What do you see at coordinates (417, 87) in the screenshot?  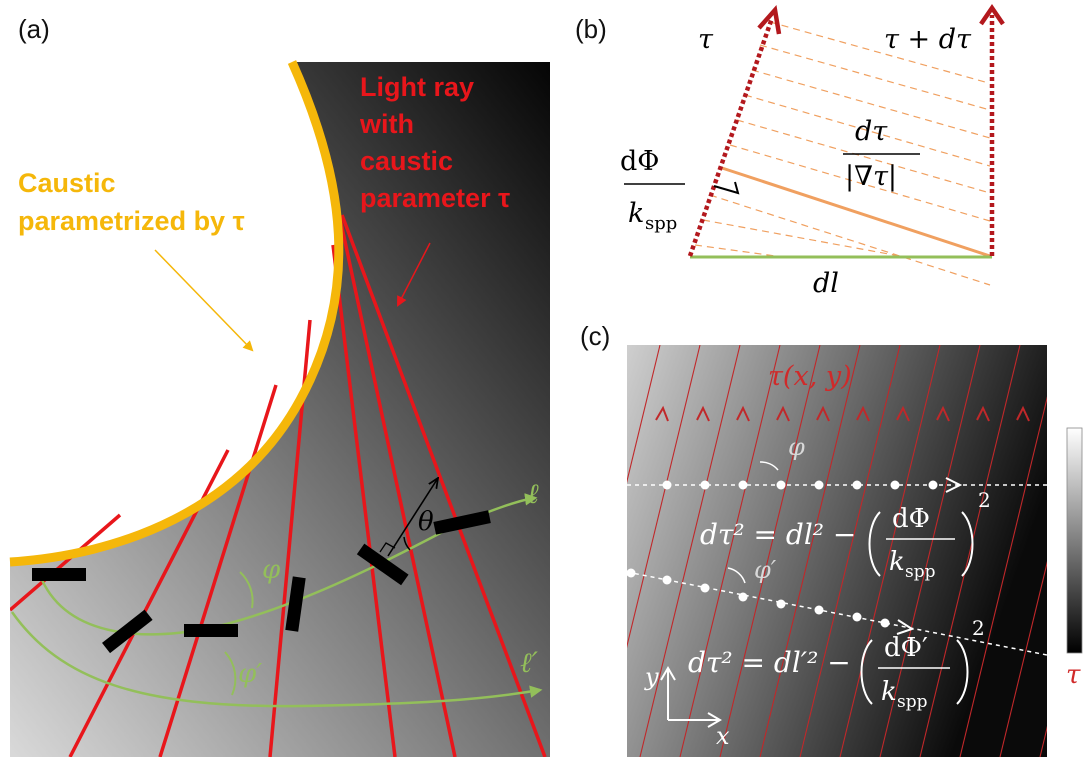 I see `svg-text: Light ray` at bounding box center [417, 87].